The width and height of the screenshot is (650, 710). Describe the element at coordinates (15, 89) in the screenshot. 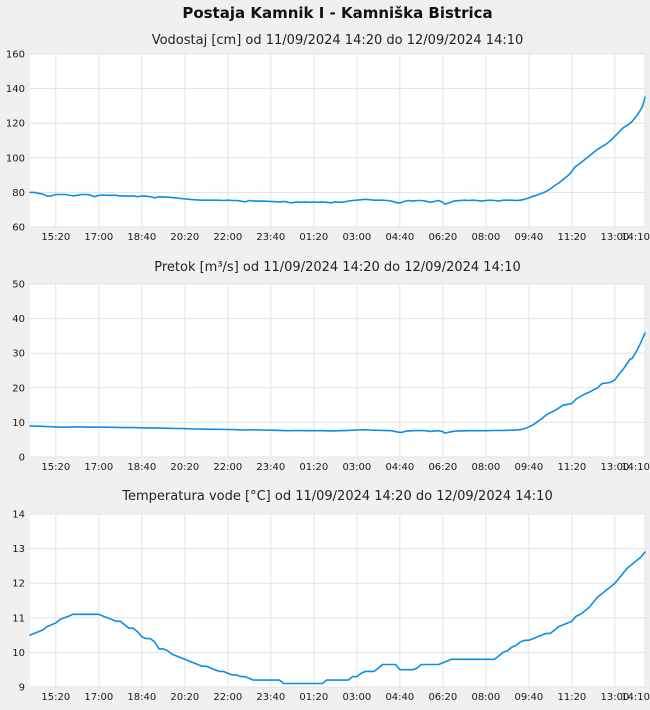

I see `y-tick-label: 140` at that location.